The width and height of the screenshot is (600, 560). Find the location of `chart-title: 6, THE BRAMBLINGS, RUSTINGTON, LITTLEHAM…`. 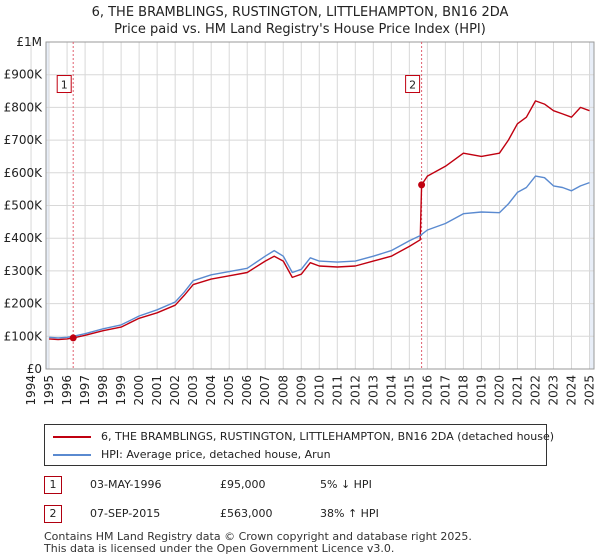

chart-title: 6, THE BRAMBLINGS, RUSTINGTON, LITTLEHAM… is located at coordinates (300, 12).